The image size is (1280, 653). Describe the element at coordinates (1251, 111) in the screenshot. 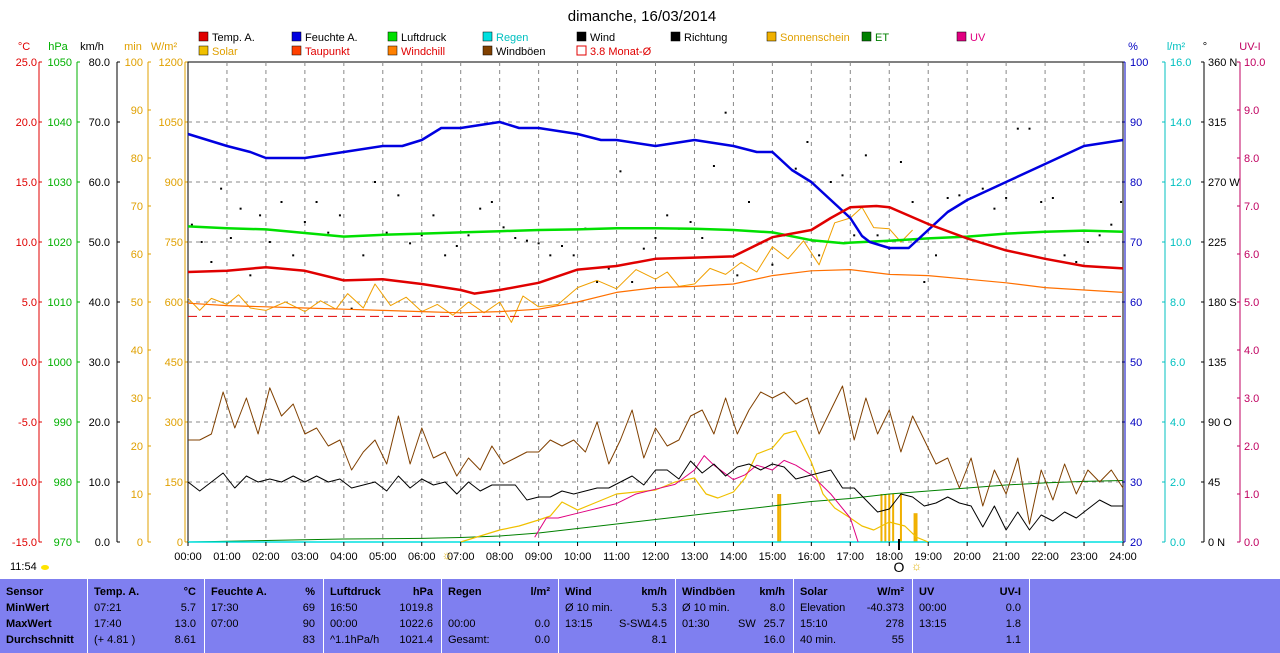

I see `right-axis-uv-i-tick-label: 9.0` at that location.